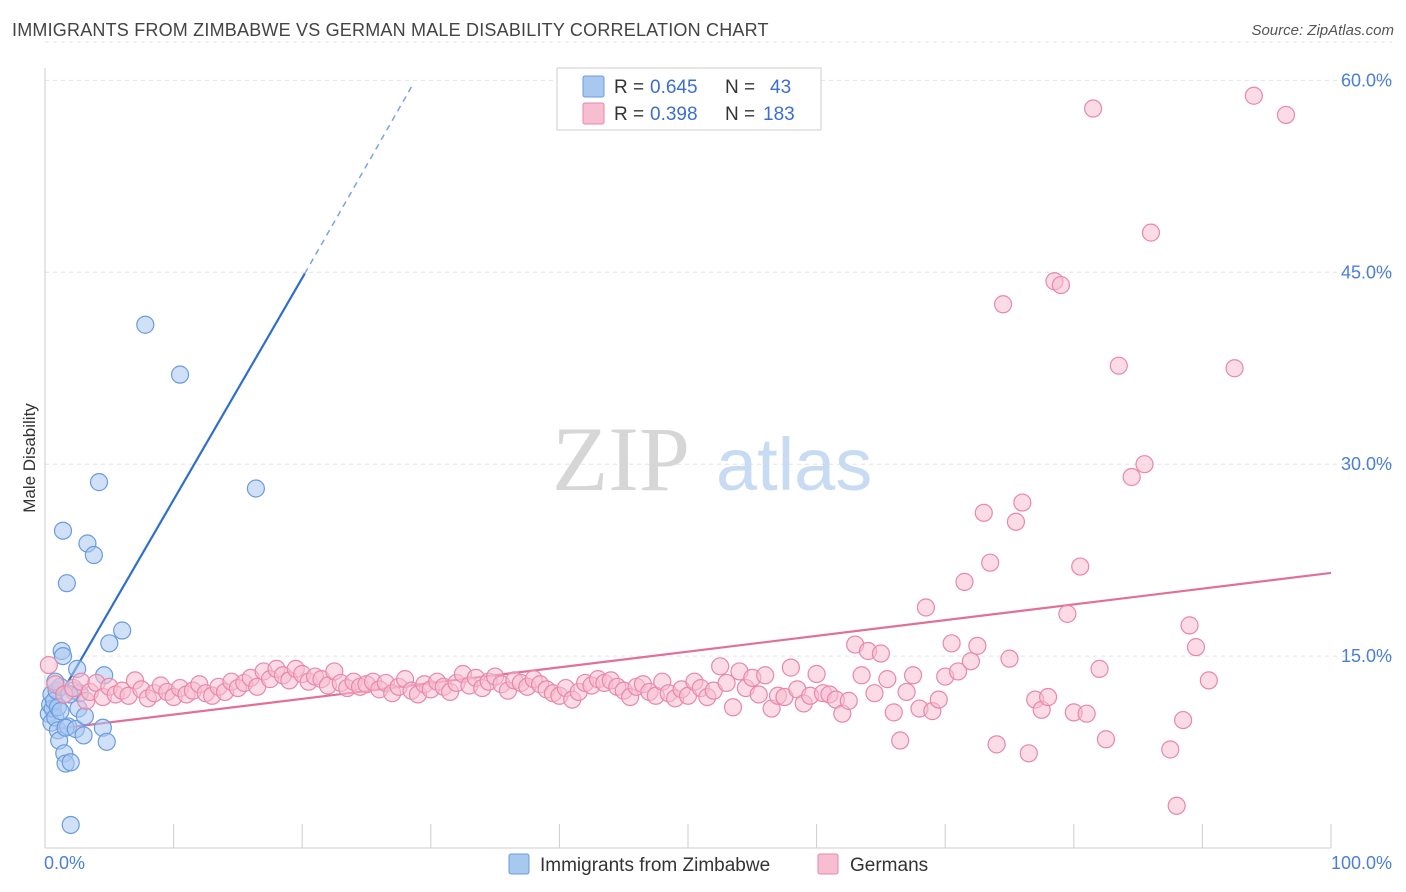 The image size is (1406, 892). What do you see at coordinates (1366, 656) in the screenshot?
I see `y-tick-label-0: 15.0%` at bounding box center [1366, 656].